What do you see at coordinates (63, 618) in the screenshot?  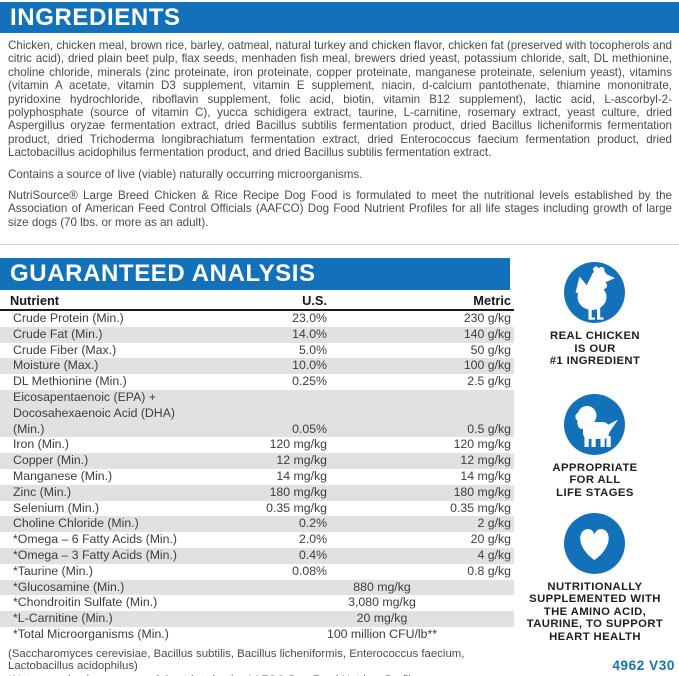 I see `nutrient-name: *L-Carnitine (Min.)` at bounding box center [63, 618].